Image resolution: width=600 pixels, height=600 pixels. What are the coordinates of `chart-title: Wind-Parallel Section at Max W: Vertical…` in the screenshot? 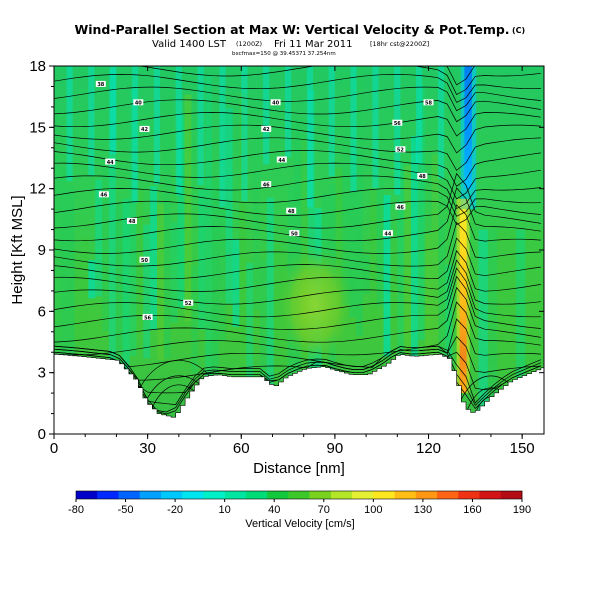 It's located at (291, 29).